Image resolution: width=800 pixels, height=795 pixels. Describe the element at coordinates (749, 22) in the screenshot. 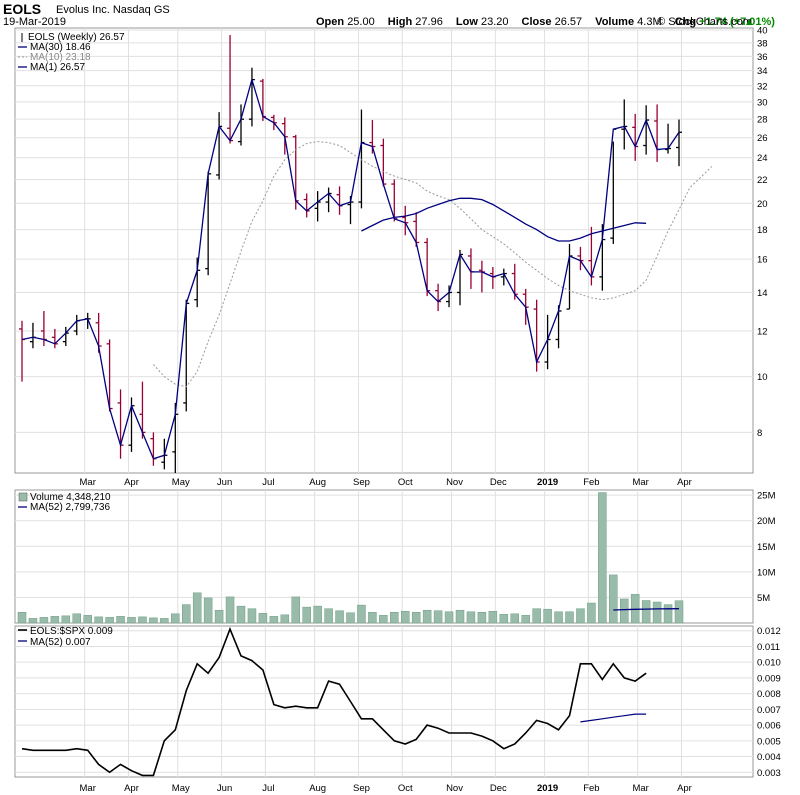

I see `up-arrow-icon` at that location.